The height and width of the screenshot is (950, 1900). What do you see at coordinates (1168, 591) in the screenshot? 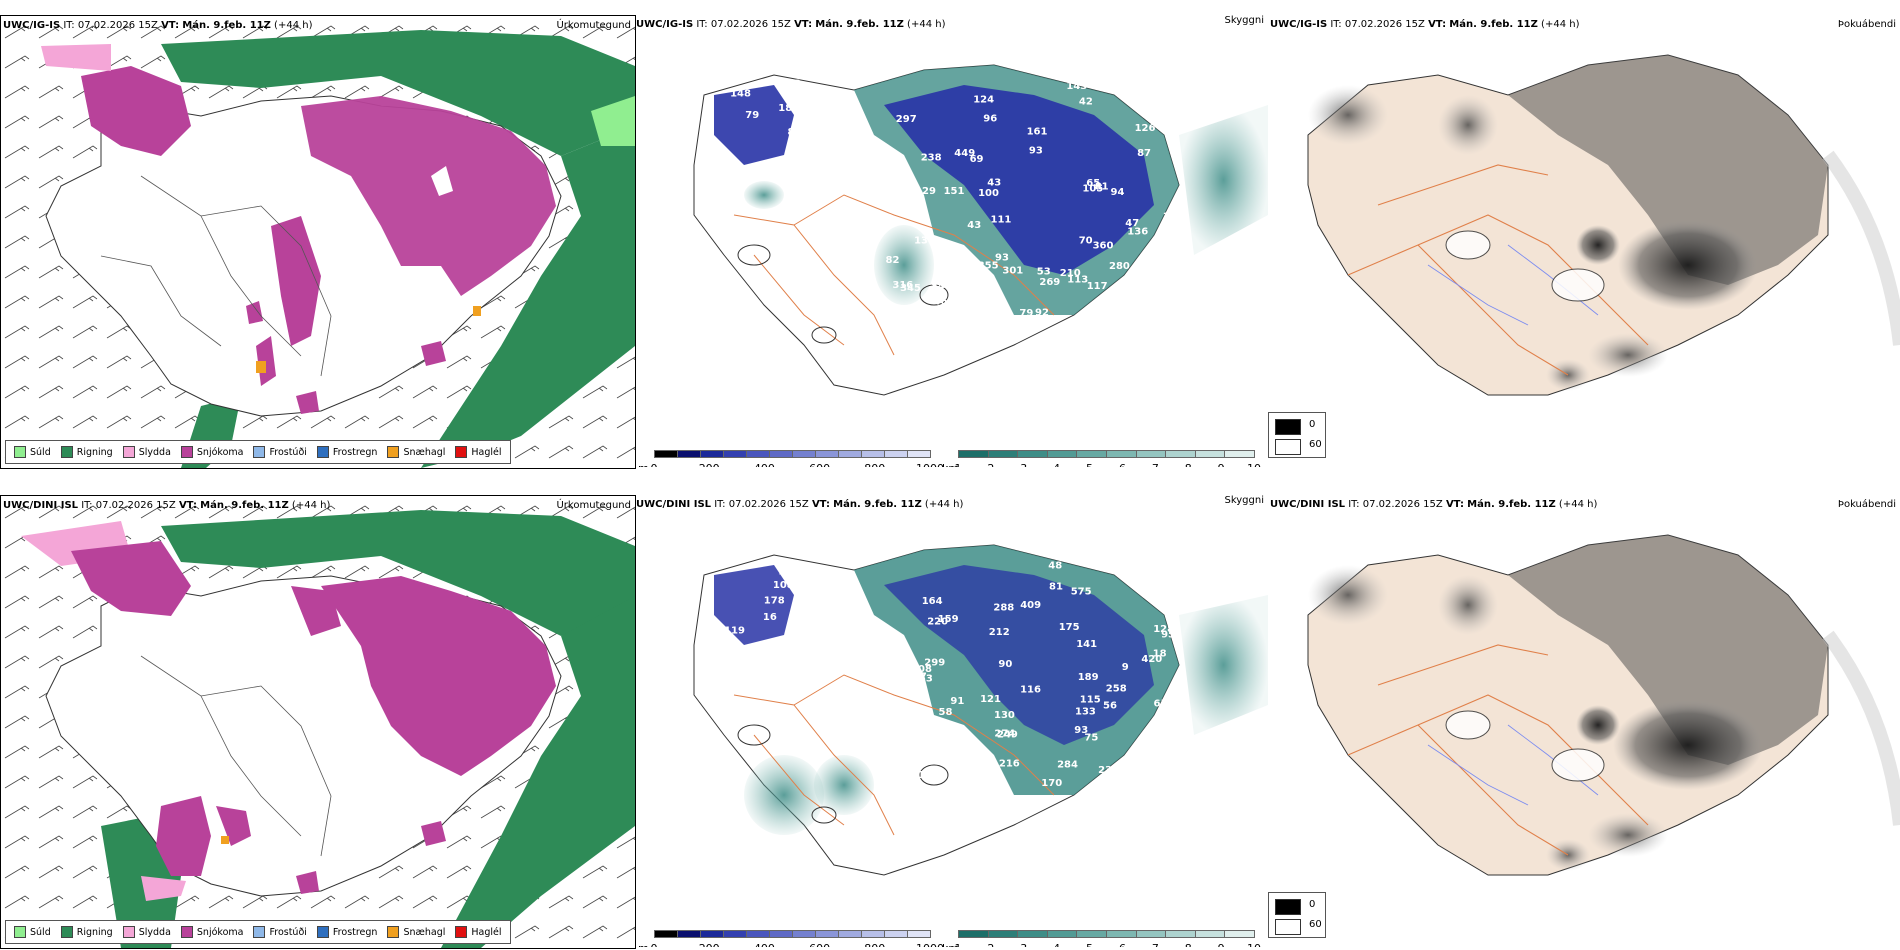
I see `snow-depth-label: 116` at bounding box center [1168, 591].